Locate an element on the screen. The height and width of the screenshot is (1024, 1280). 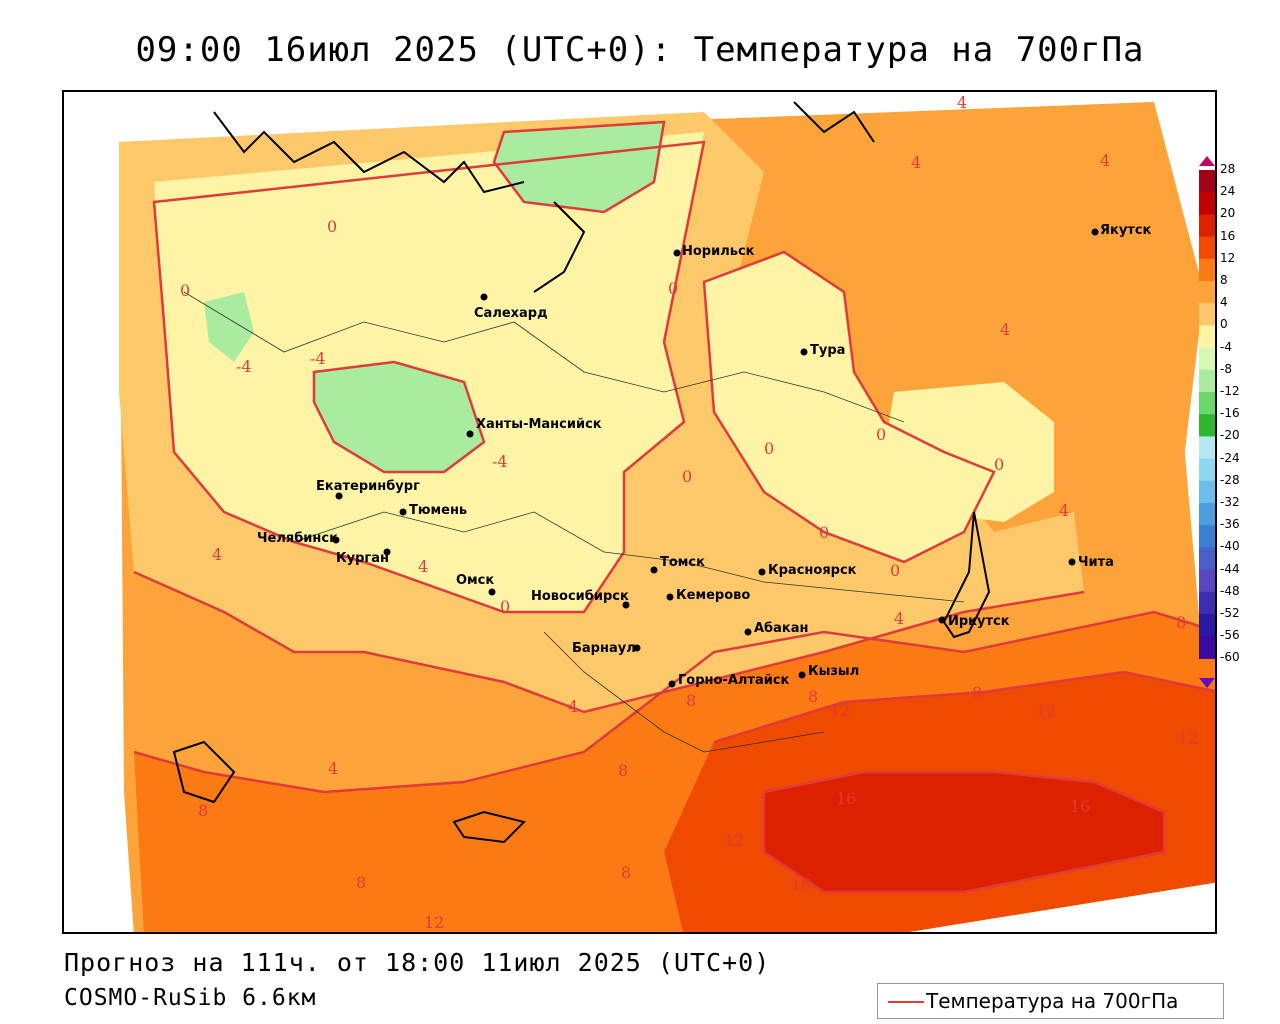
city-label: Екатеринбург is located at coordinates (368, 486).